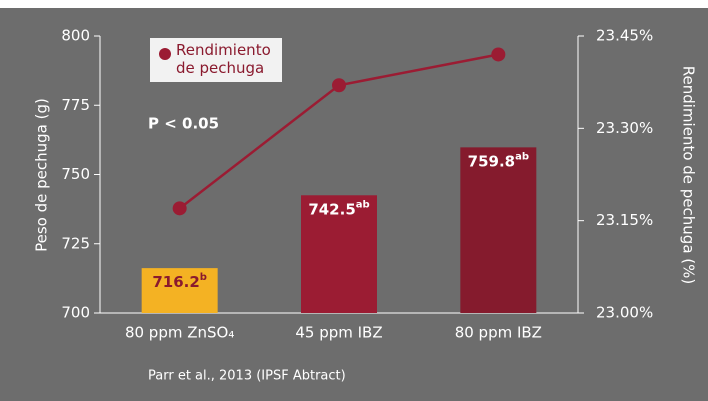  I want to click on y2-axis-label: Rendimiento de pechuga (%), so click(689, 175).